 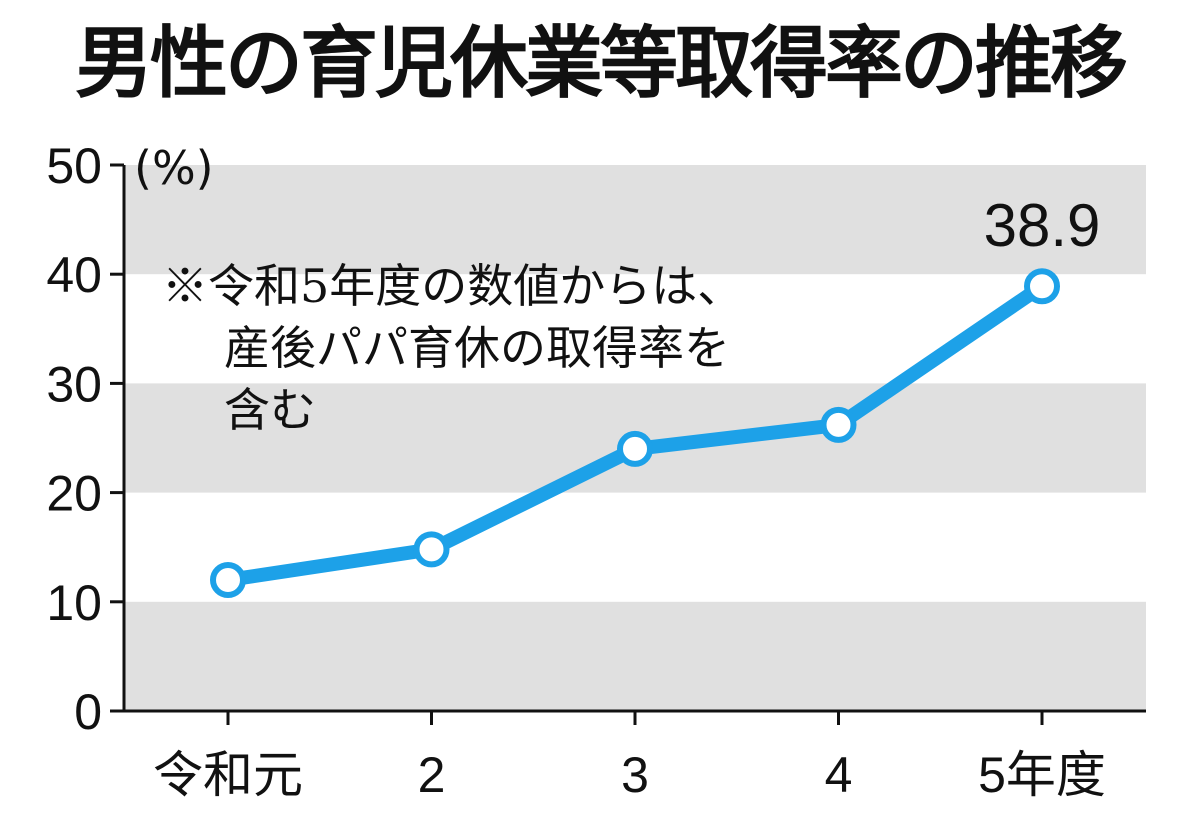 I want to click on annotation-line: 含む, so click(x=270, y=410).